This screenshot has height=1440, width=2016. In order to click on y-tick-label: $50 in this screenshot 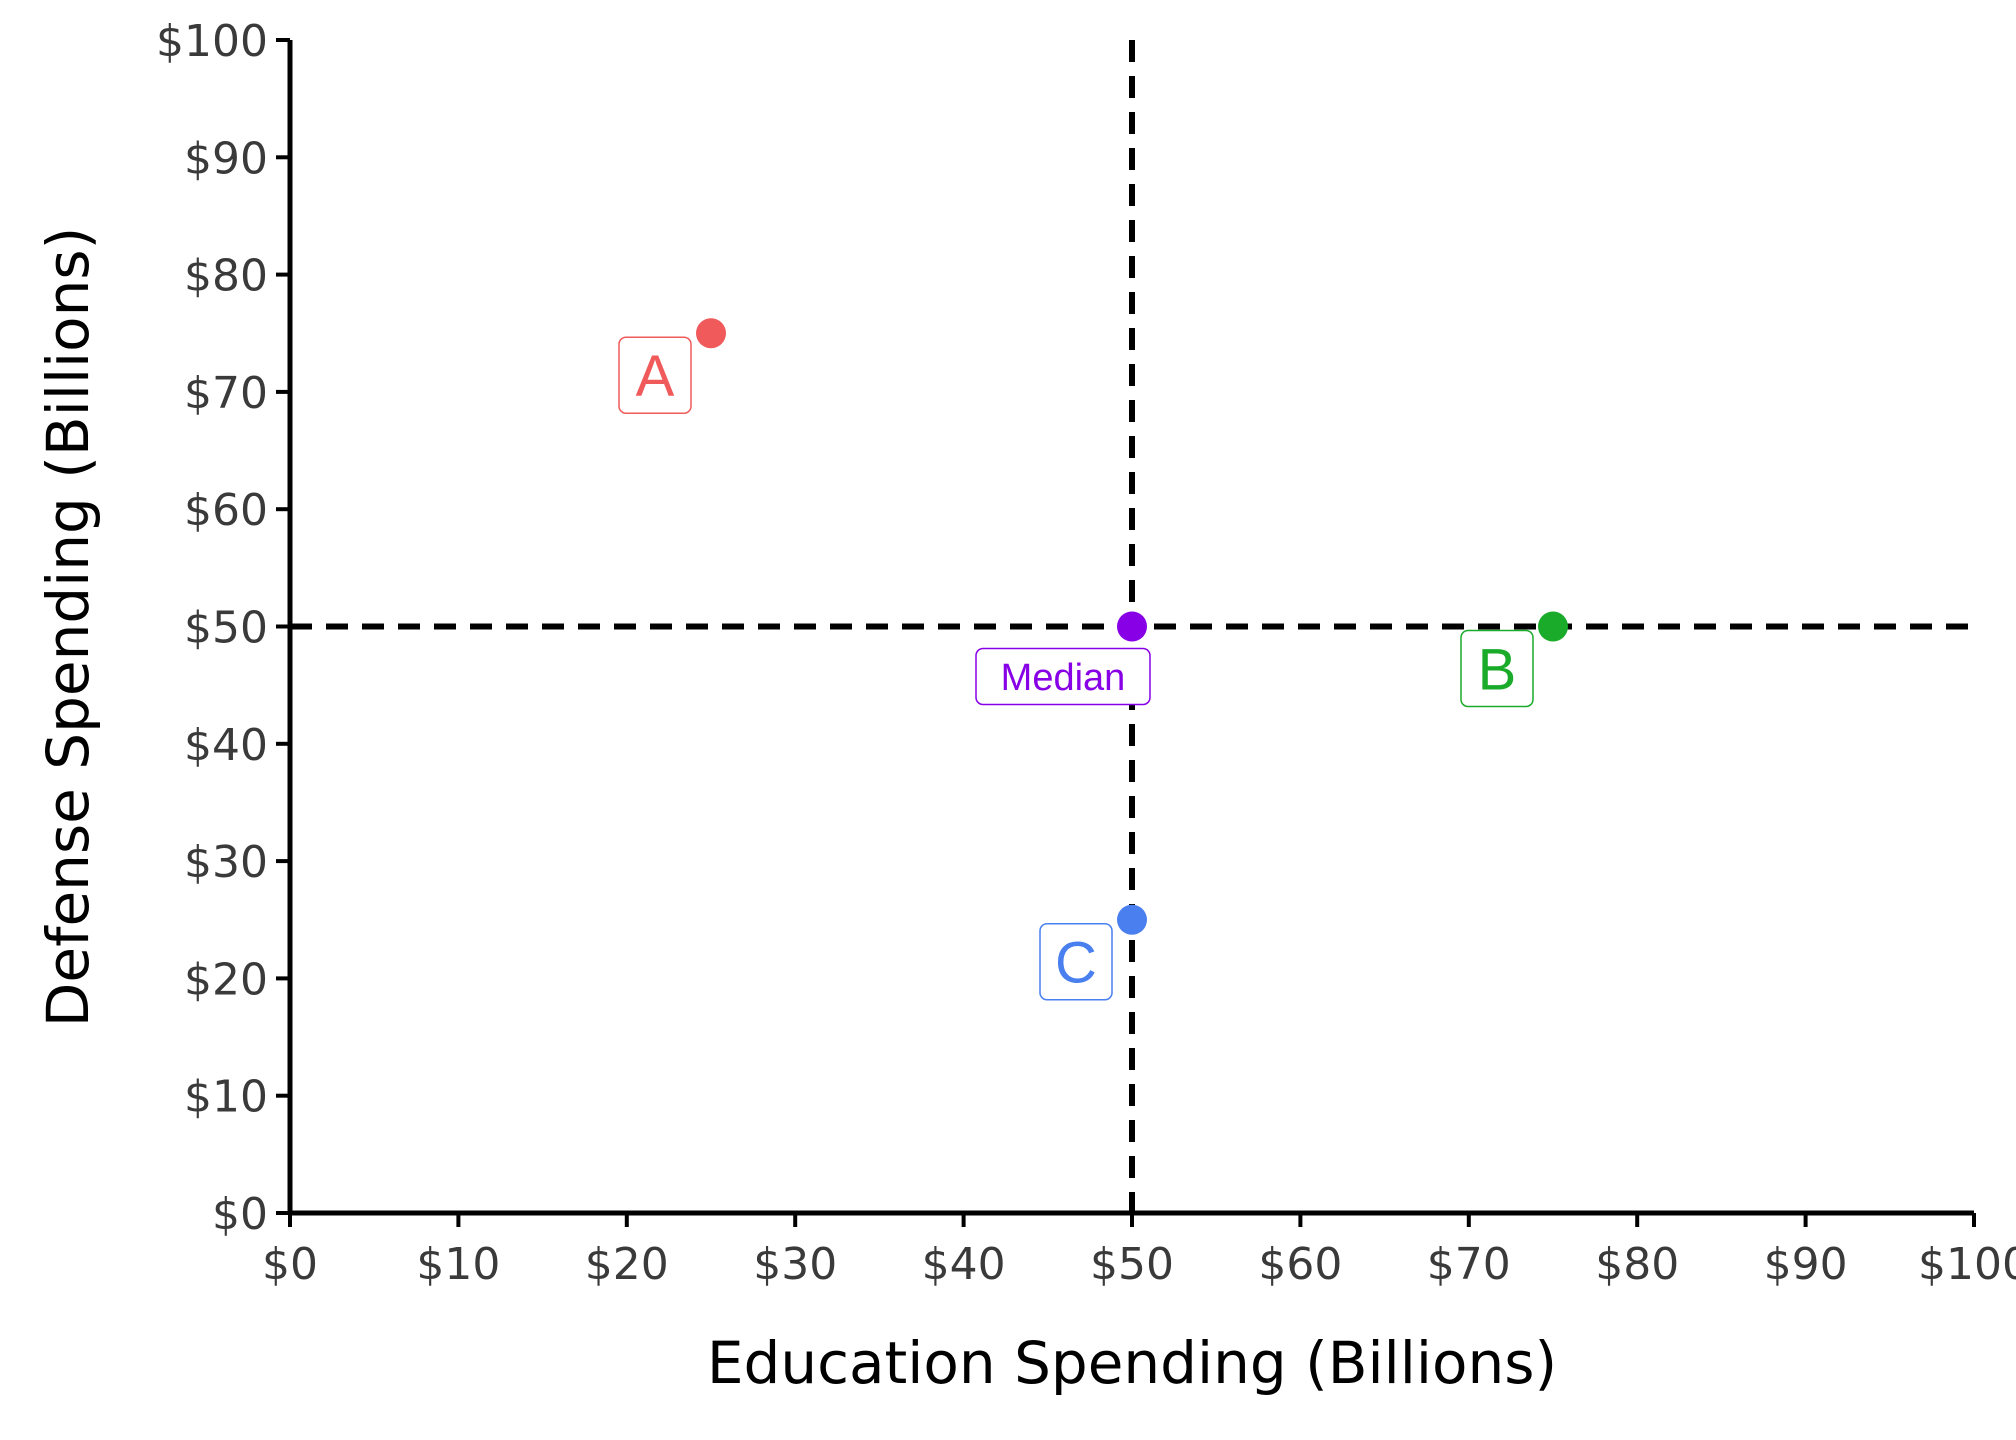, I will do `click(226, 628)`.